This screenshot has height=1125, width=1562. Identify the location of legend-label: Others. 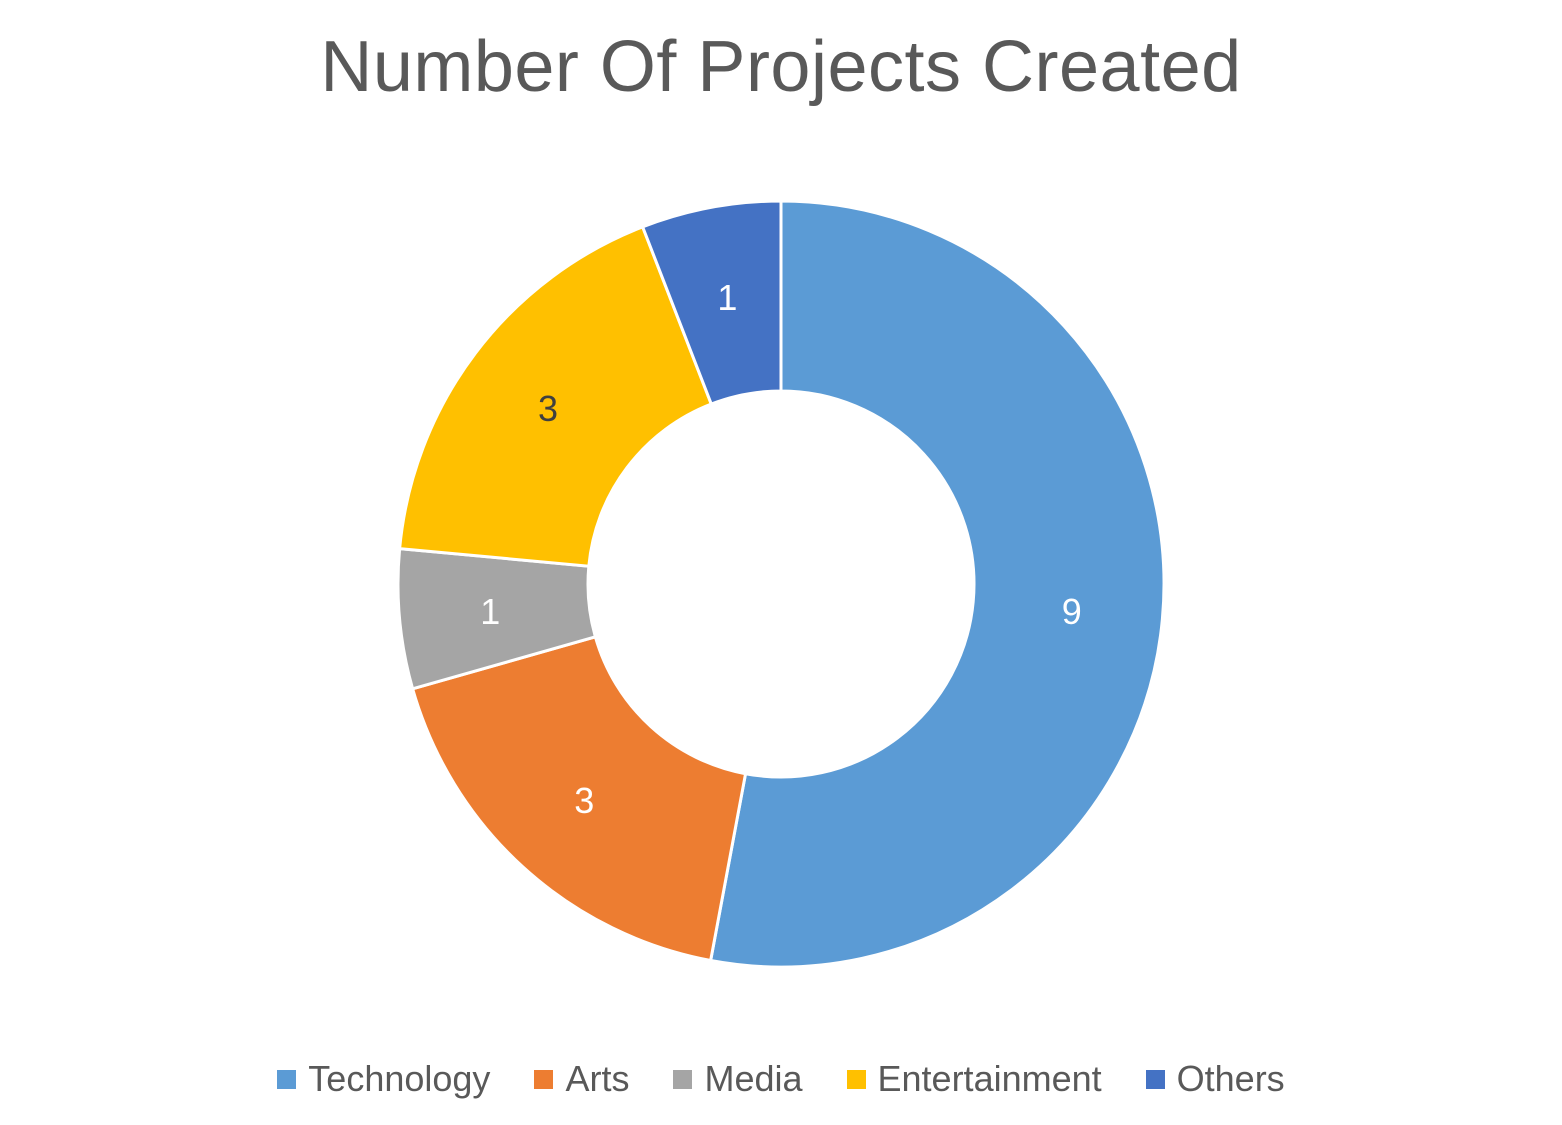
(1230, 1078).